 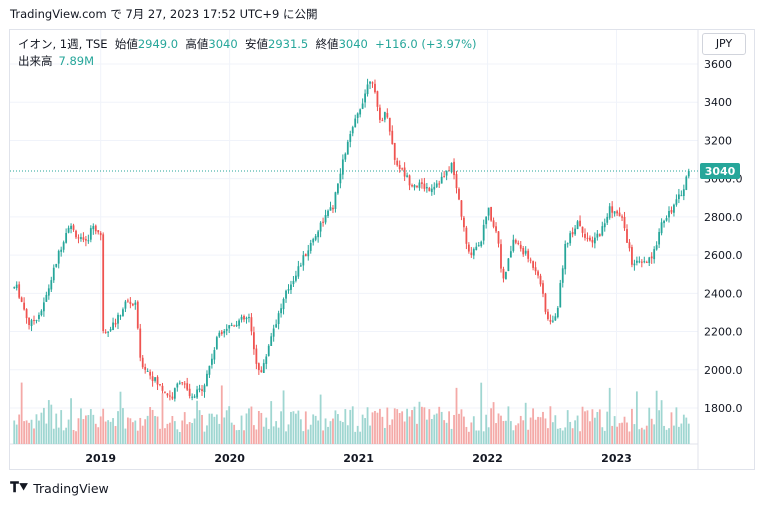 What do you see at coordinates (723, 255) in the screenshot?
I see `y-tick-label: 2600.0` at bounding box center [723, 255].